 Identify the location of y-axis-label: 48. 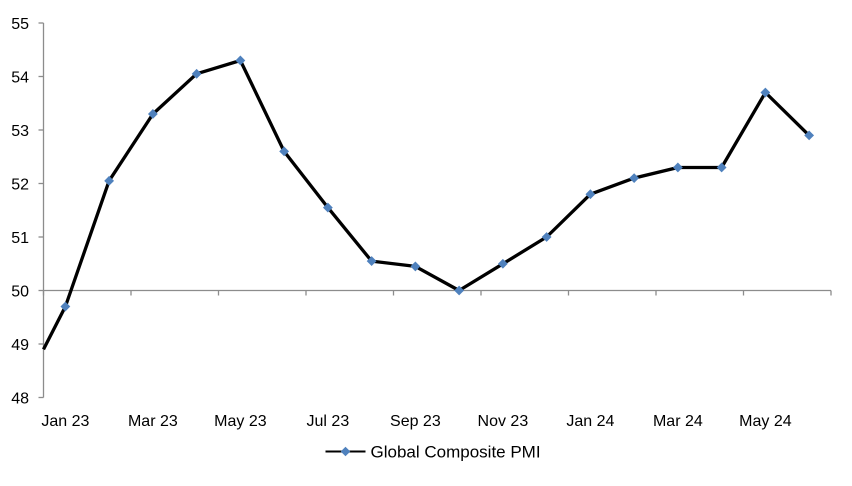
(20, 398).